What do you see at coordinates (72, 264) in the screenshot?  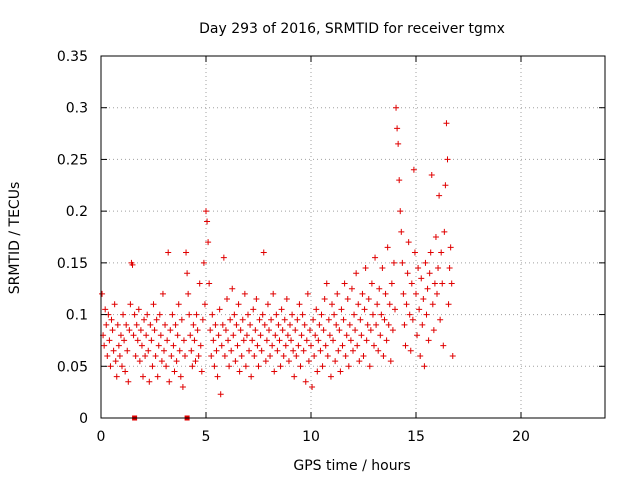 I see `y-tick-label: 0.15` at bounding box center [72, 264].